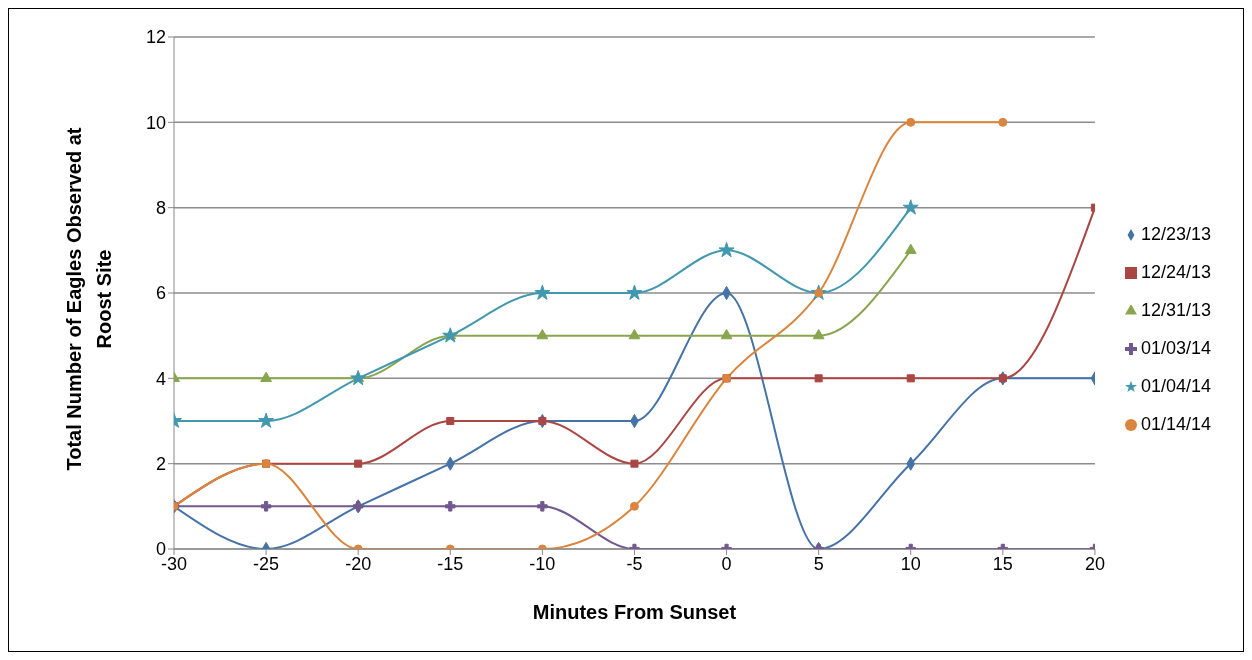  Describe the element at coordinates (1175, 272) in the screenshot. I see `legend-label: 12/24/13` at that location.